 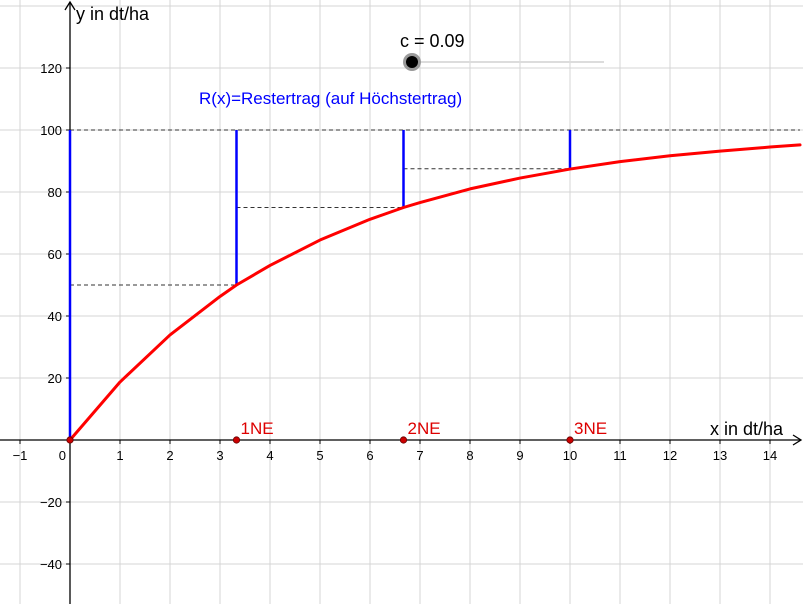 What do you see at coordinates (424, 428) in the screenshot?
I see `ne-point-label: 2NE` at bounding box center [424, 428].